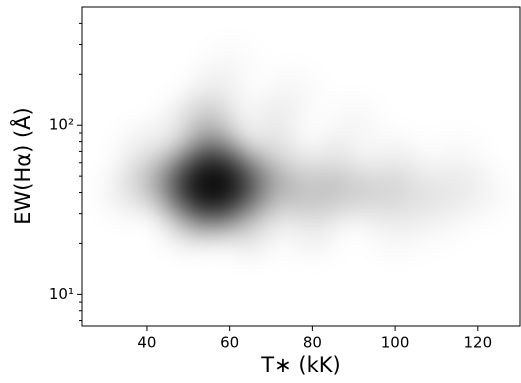 The image size is (521, 383). I want to click on x-tick-label: 100, so click(395, 343).